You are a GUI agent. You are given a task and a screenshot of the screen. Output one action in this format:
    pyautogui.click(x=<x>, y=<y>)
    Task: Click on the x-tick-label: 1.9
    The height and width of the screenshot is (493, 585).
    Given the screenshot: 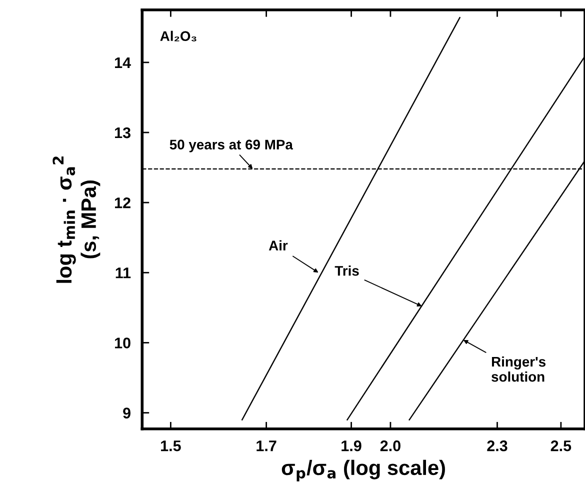 What is the action you would take?
    pyautogui.click(x=352, y=446)
    